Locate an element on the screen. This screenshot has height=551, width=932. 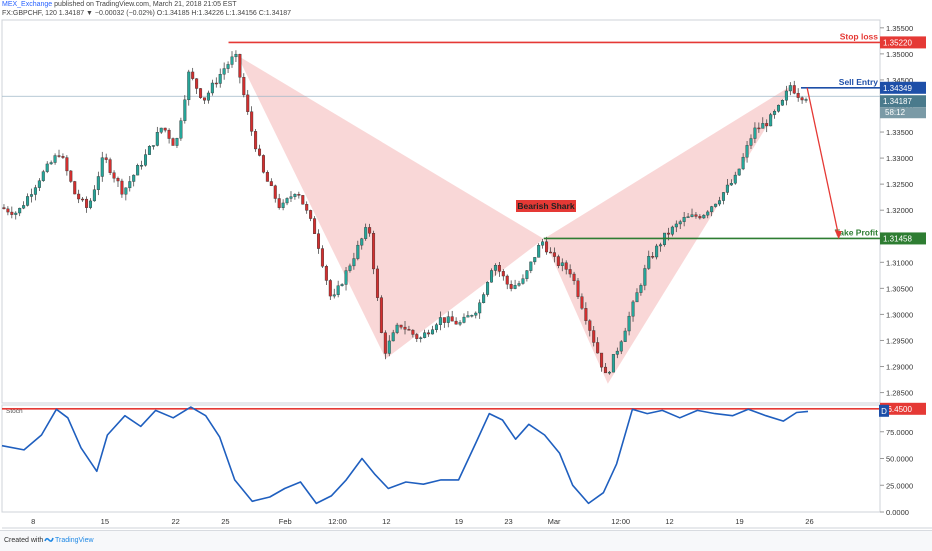
stoch-d-text: D is located at coordinates (884, 411).